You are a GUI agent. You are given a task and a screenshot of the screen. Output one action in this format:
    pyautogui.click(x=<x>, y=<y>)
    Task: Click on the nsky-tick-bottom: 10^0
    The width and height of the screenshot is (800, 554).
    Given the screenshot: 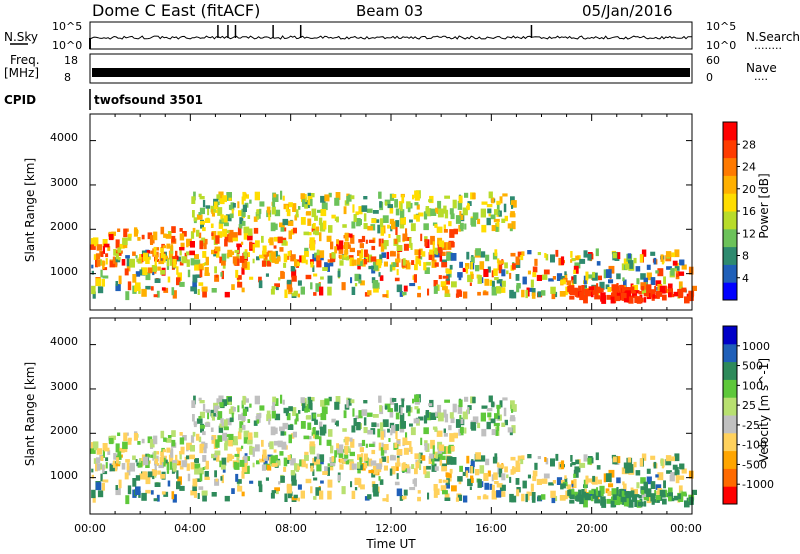 What is the action you would take?
    pyautogui.click(x=67, y=45)
    